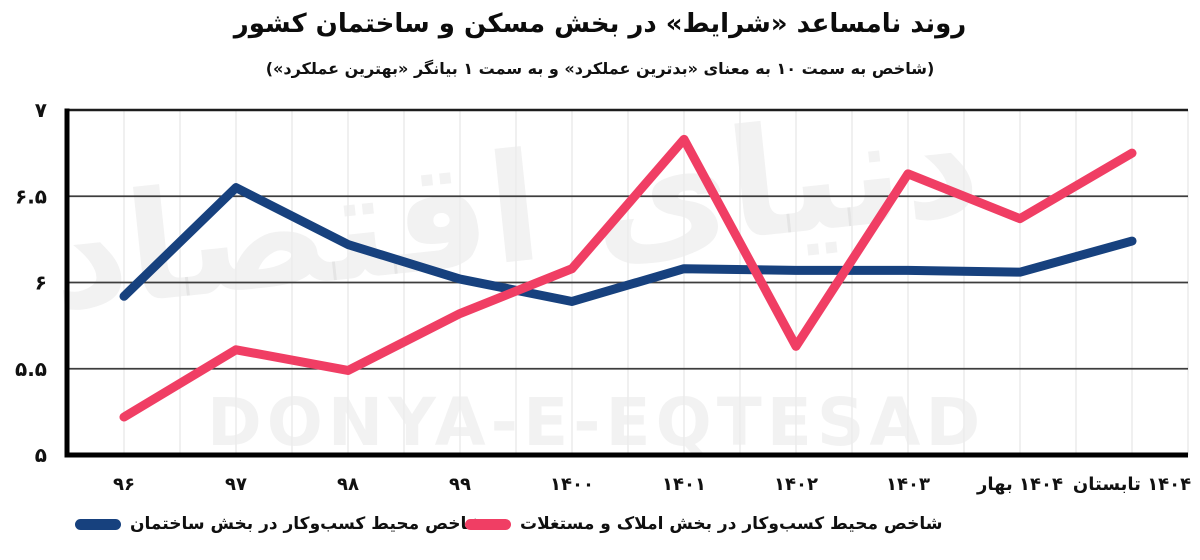 The height and width of the screenshot is (560, 1200). Describe the element at coordinates (348, 484) in the screenshot. I see `x-tick-label: ۹۸` at that location.